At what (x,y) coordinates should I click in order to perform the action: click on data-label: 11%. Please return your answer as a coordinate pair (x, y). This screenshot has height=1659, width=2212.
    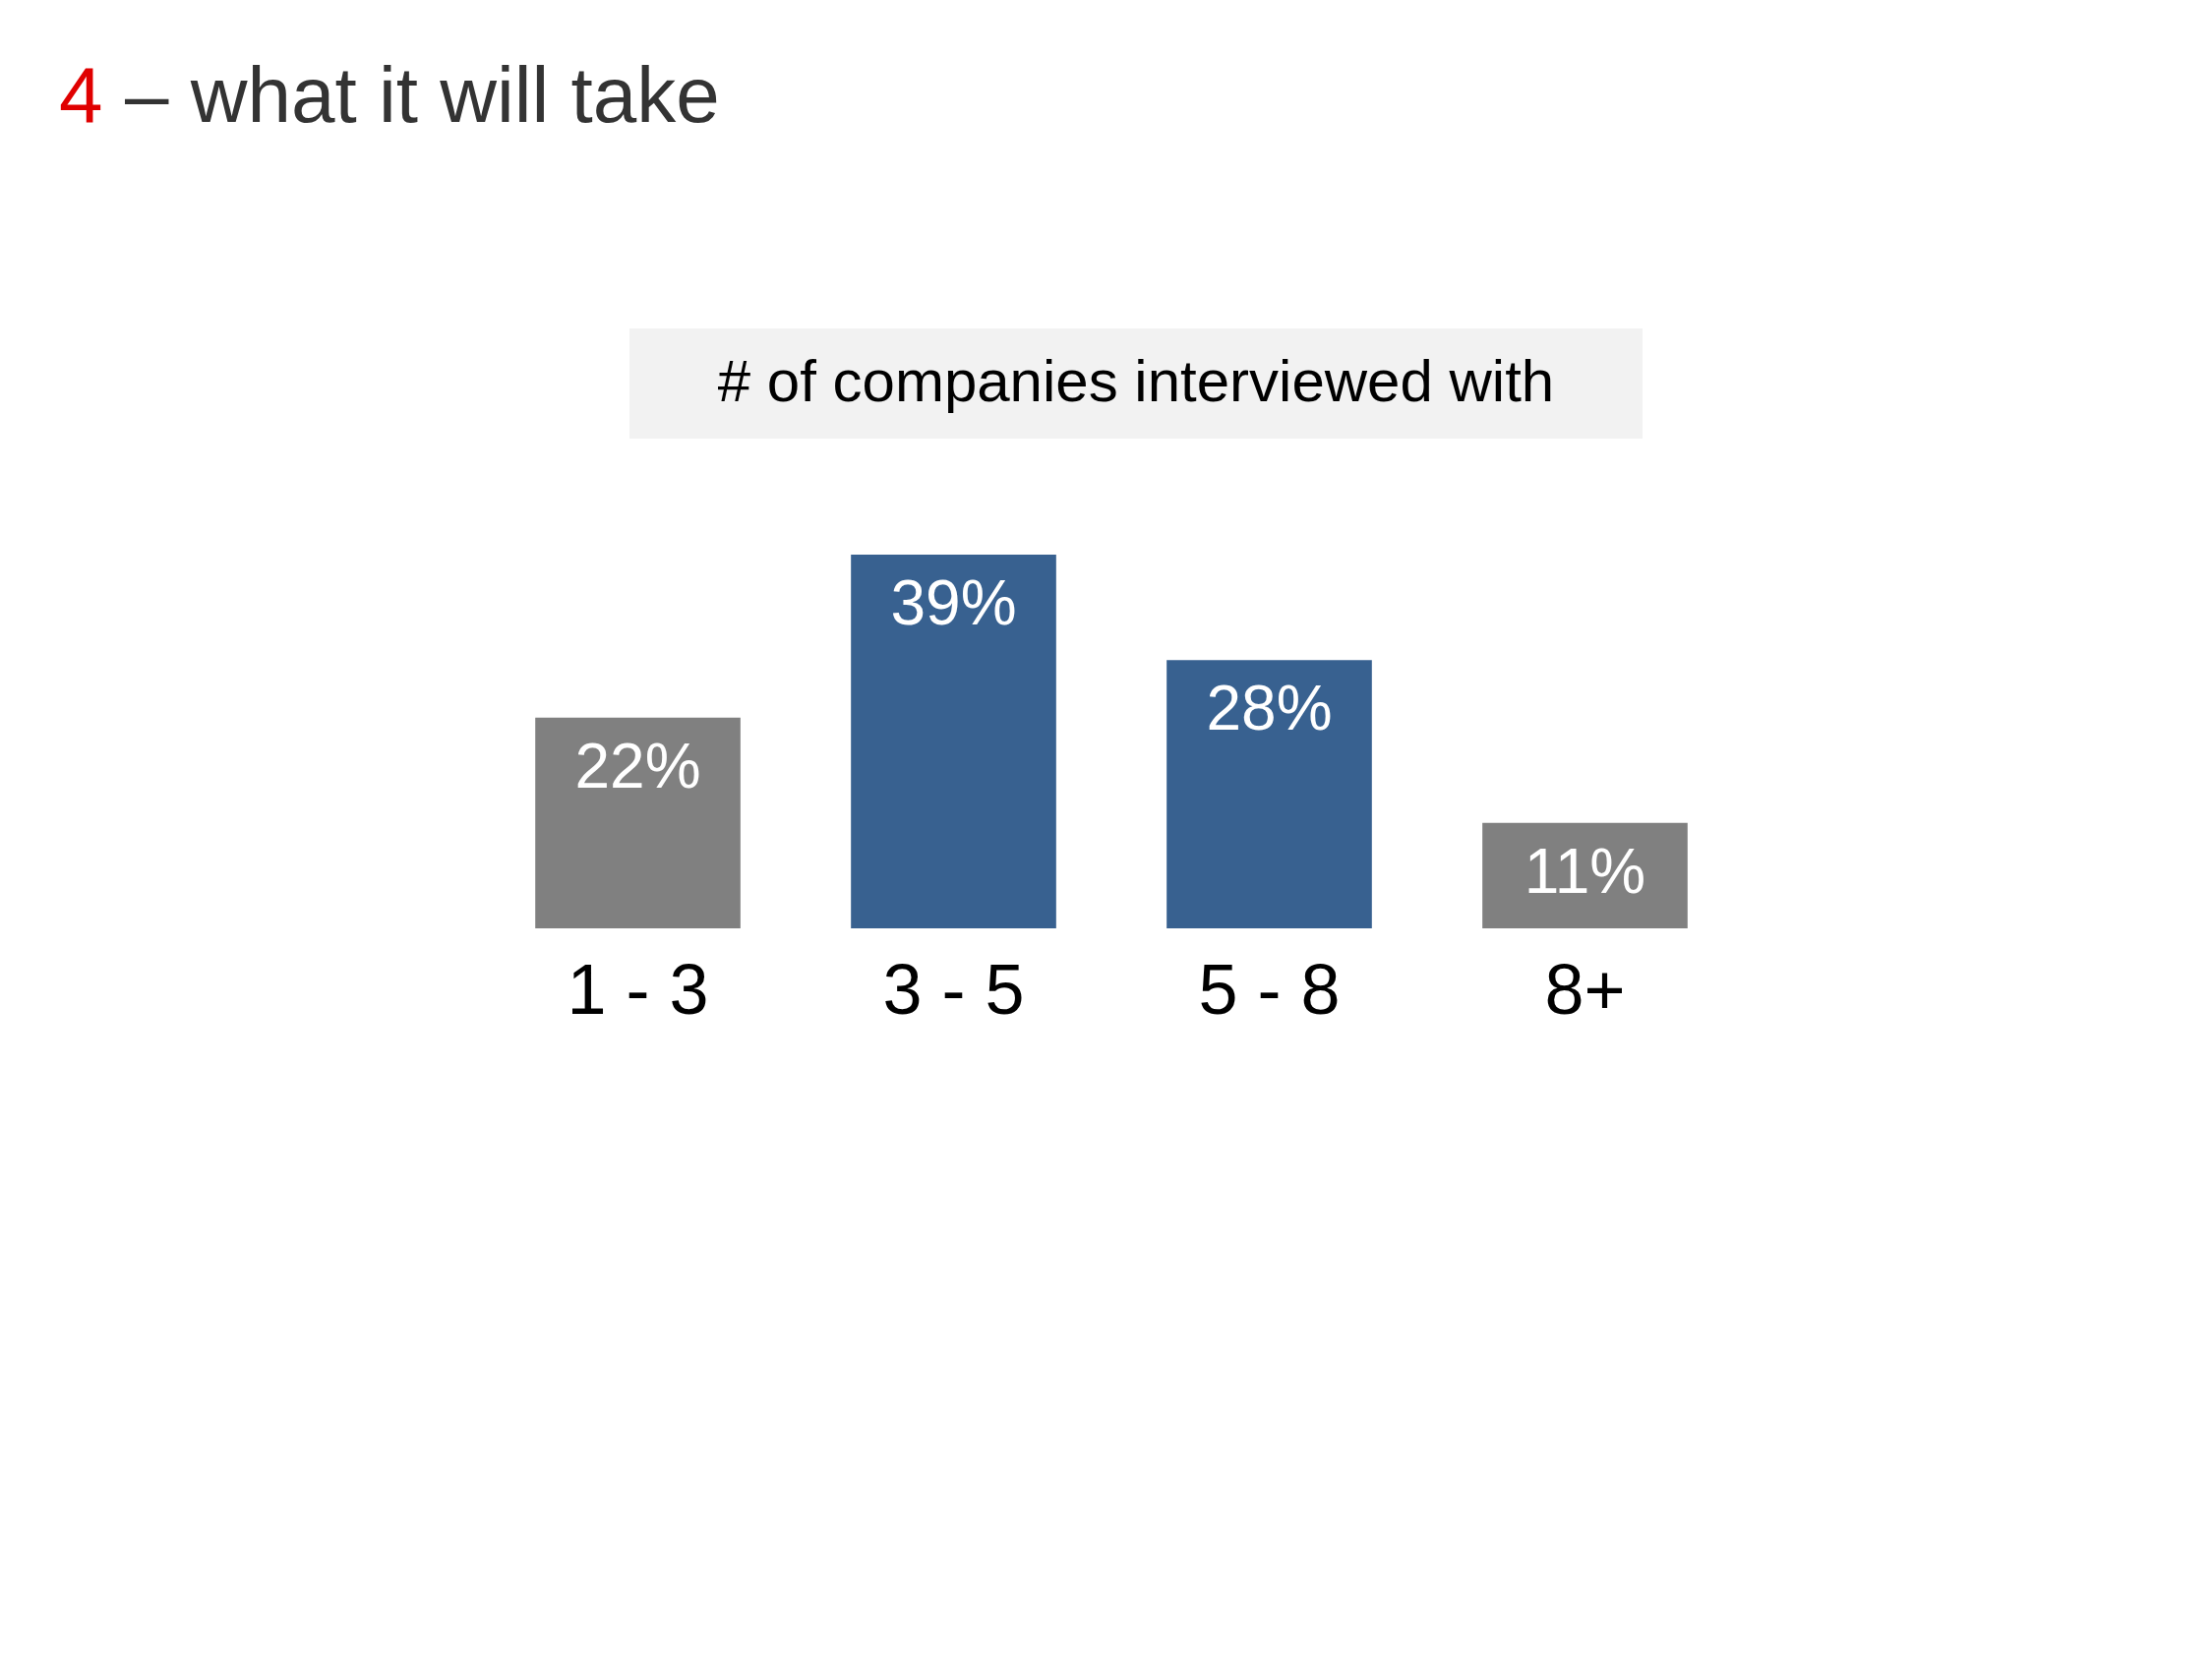
    Looking at the image, I should click on (1585, 871).